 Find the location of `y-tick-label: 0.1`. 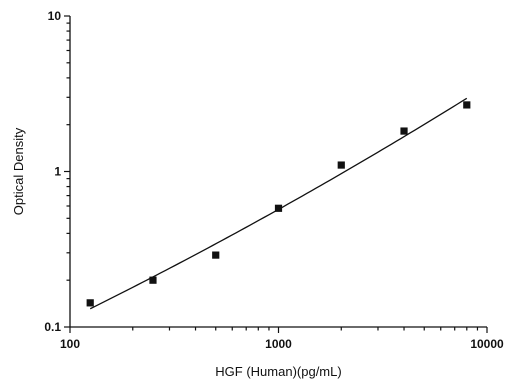

y-tick-label: 0.1 is located at coordinates (52, 327).